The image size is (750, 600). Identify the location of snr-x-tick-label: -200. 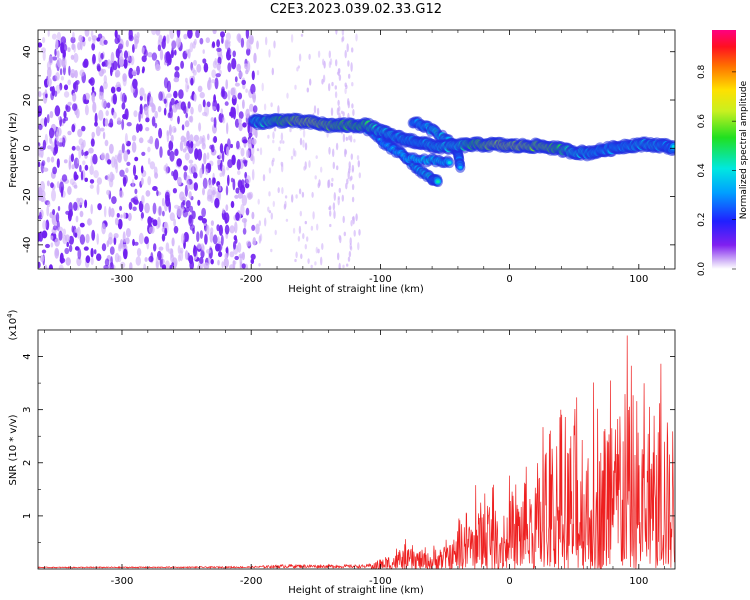
(251, 581).